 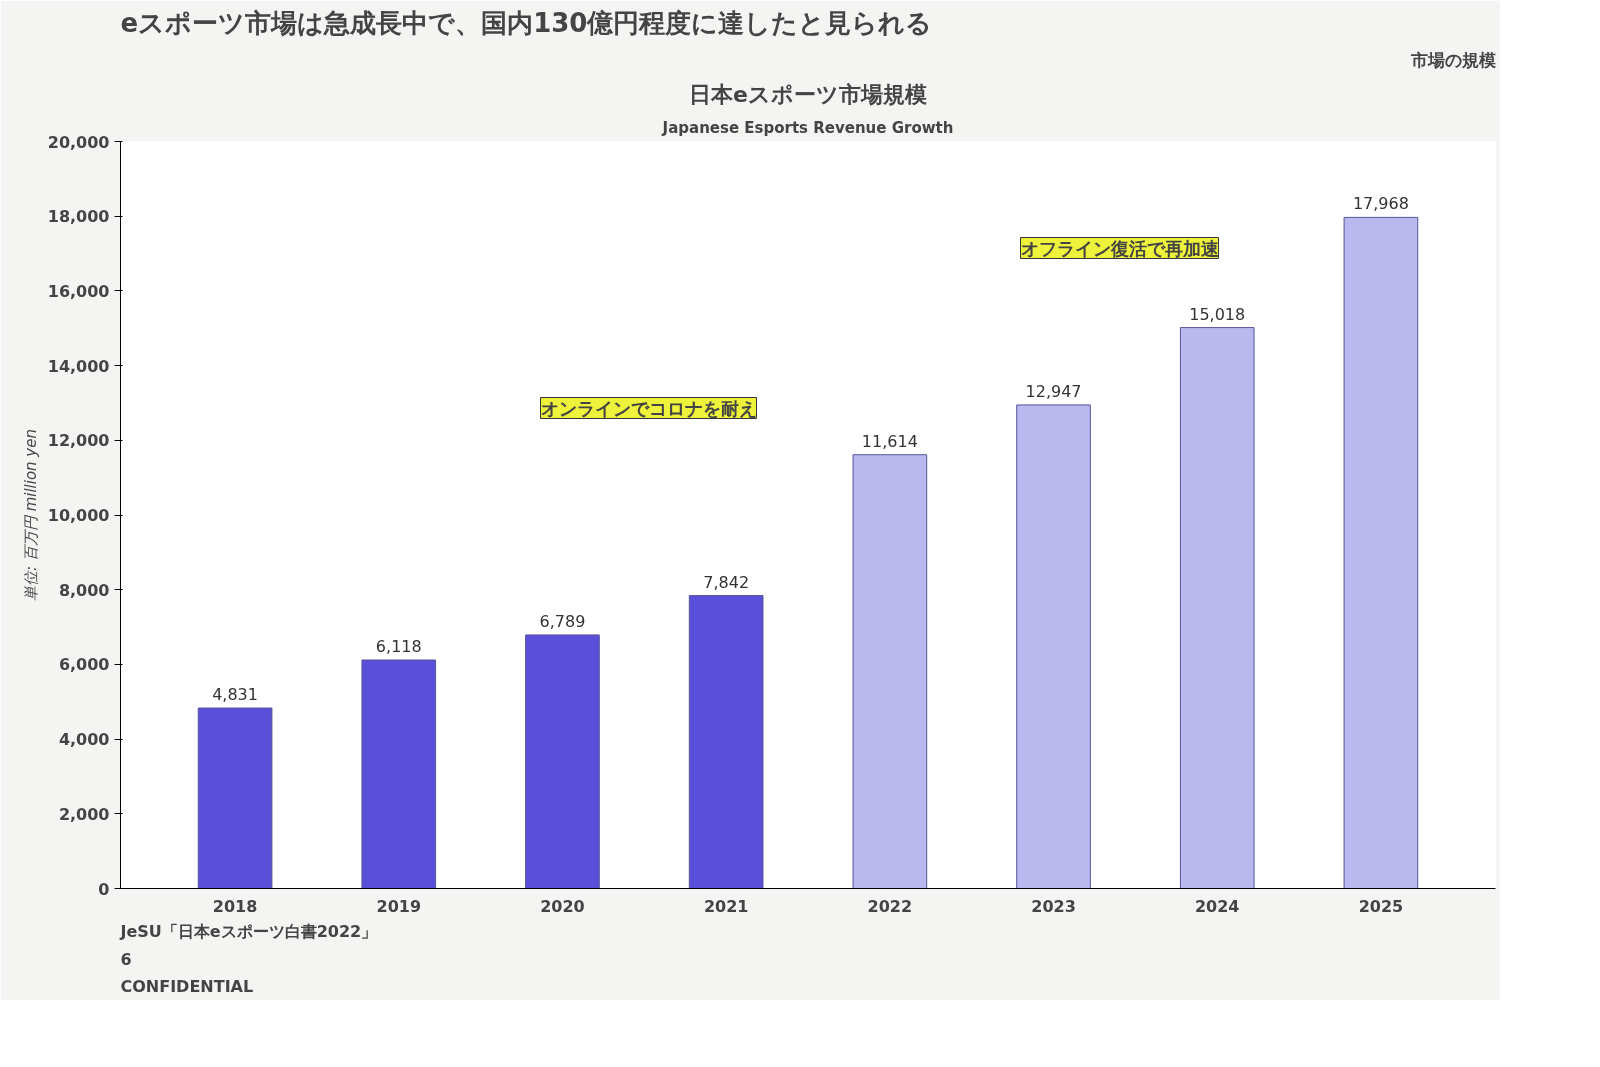 I want to click on y-tick-label: 2,000, so click(x=84, y=814).